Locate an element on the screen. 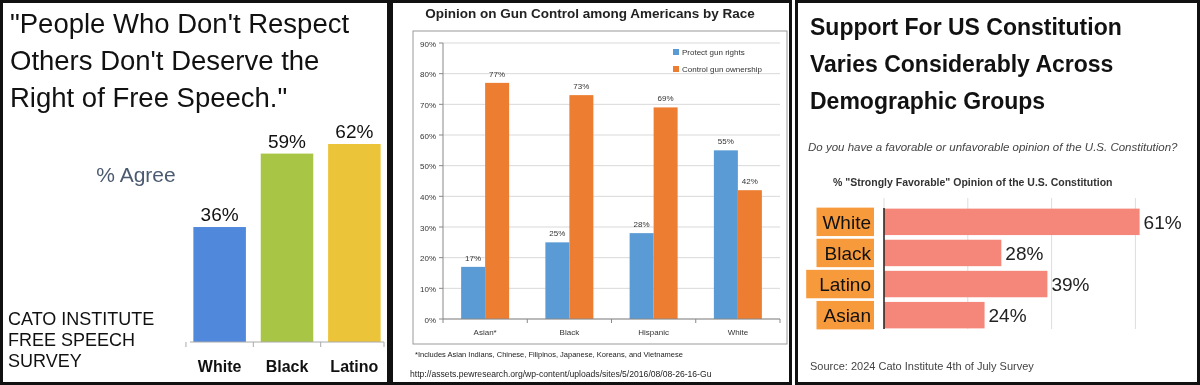  y-tick-label: 80% is located at coordinates (427, 75).